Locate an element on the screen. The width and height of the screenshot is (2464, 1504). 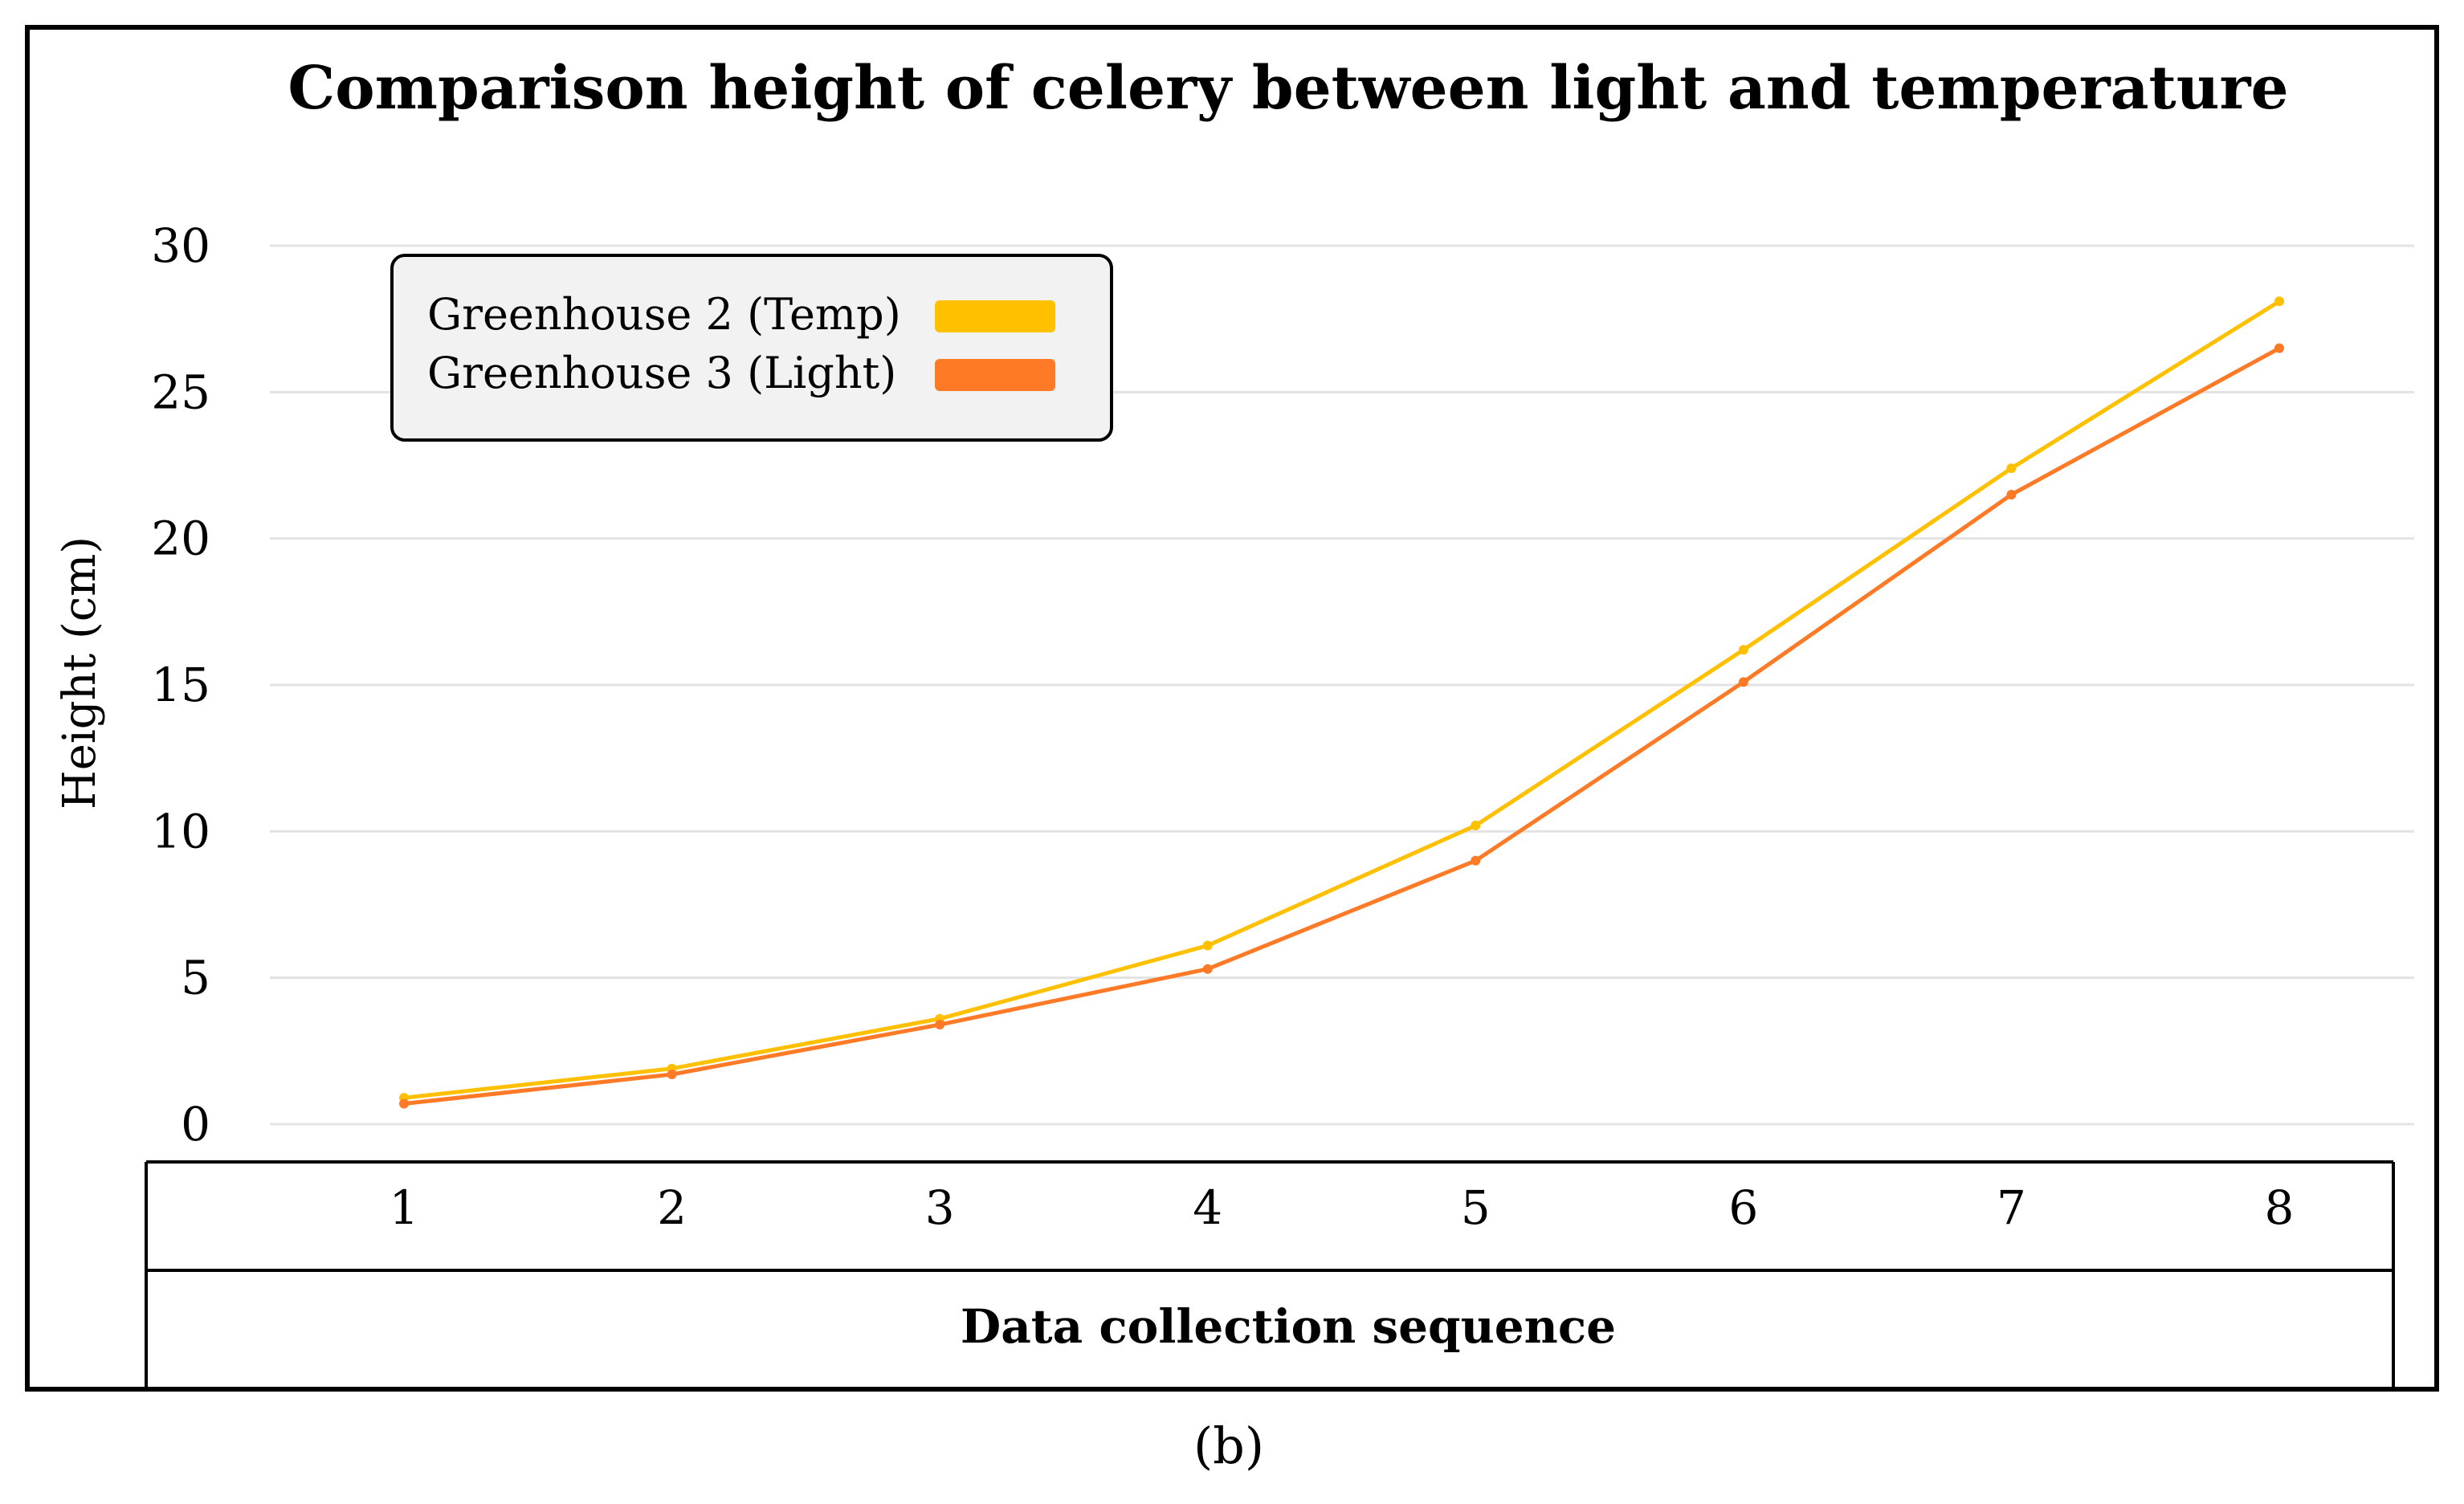
y-tick-label: 25 is located at coordinates (180, 392).